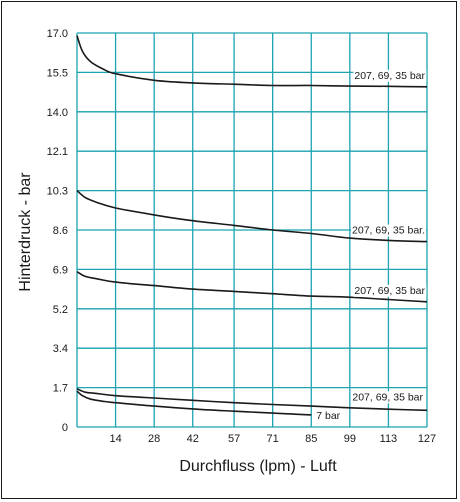 The height and width of the screenshot is (502, 460). I want to click on y-tick-label: 8.6, so click(60, 231).